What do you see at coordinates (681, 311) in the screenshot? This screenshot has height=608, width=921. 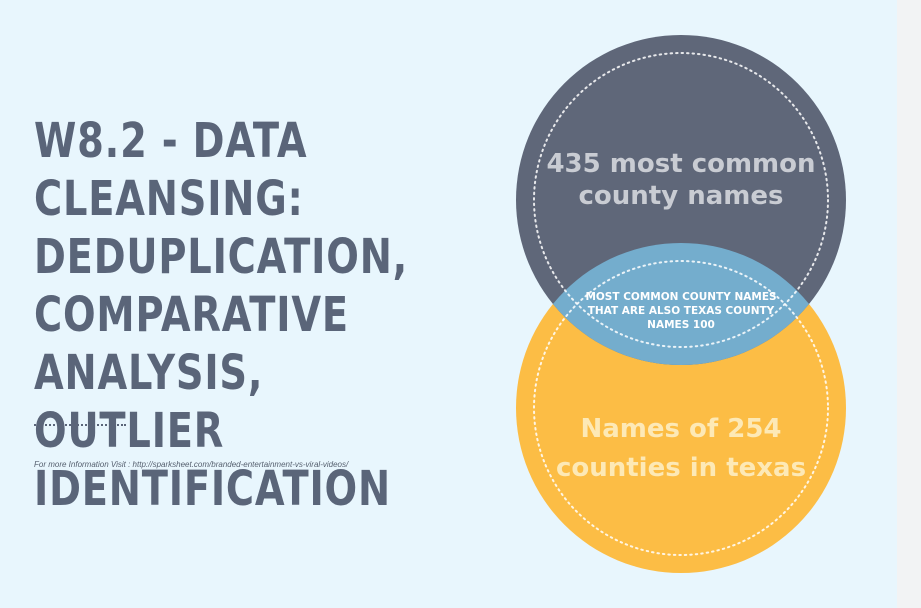 I see `intersection-label-line2: THAT ARE ALSO TEXAS COUNTY` at bounding box center [681, 311].